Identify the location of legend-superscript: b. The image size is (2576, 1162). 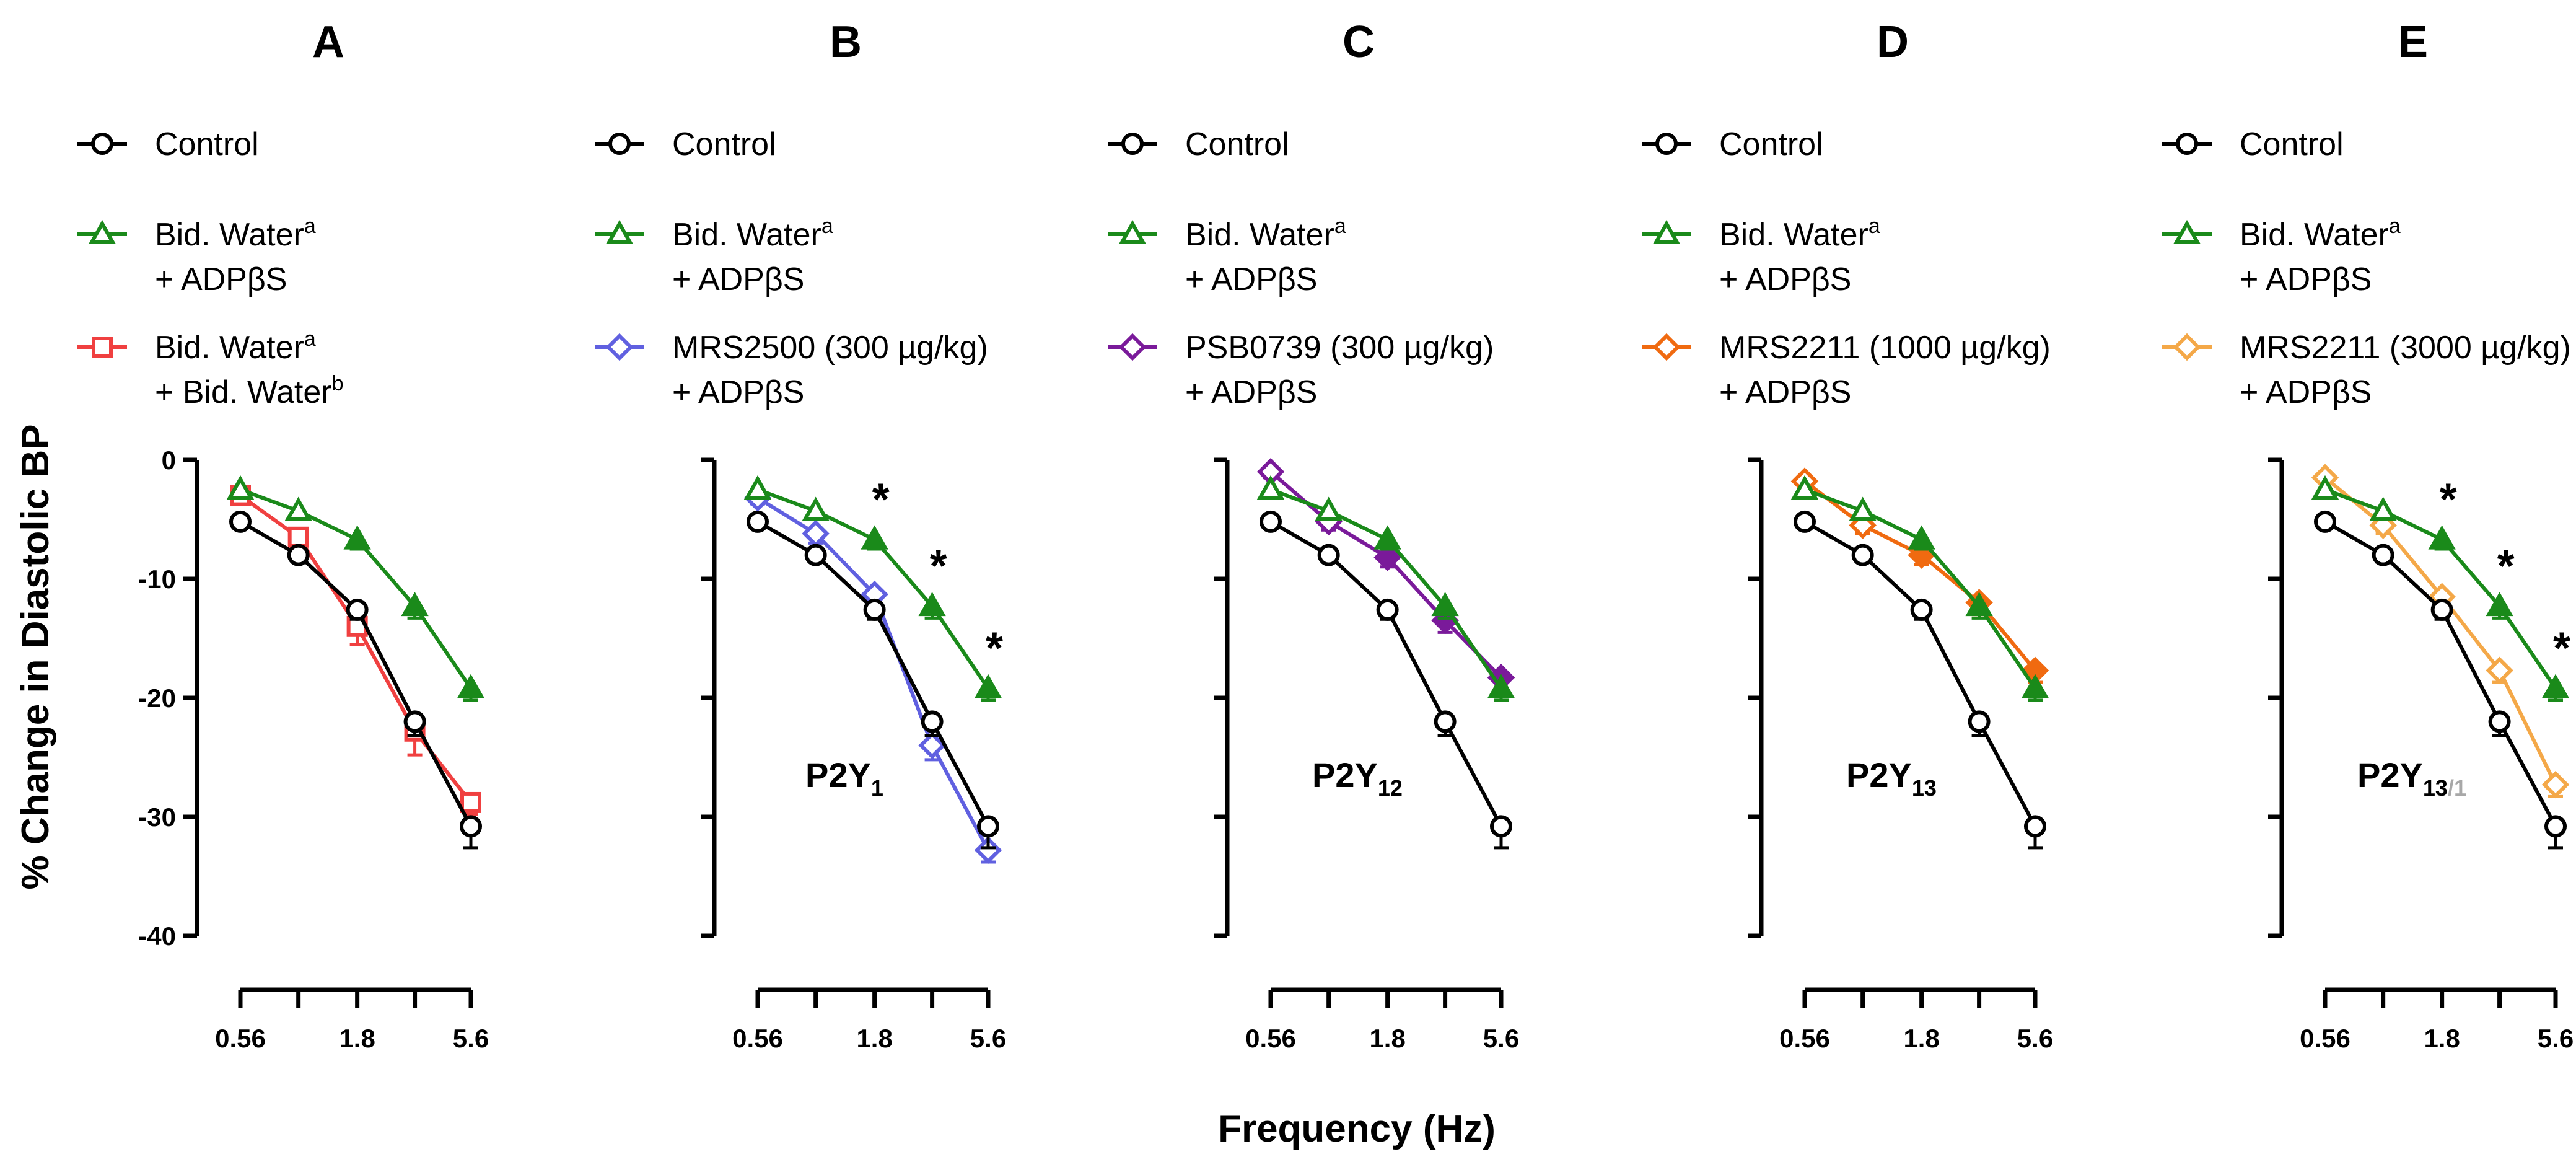
(338, 384).